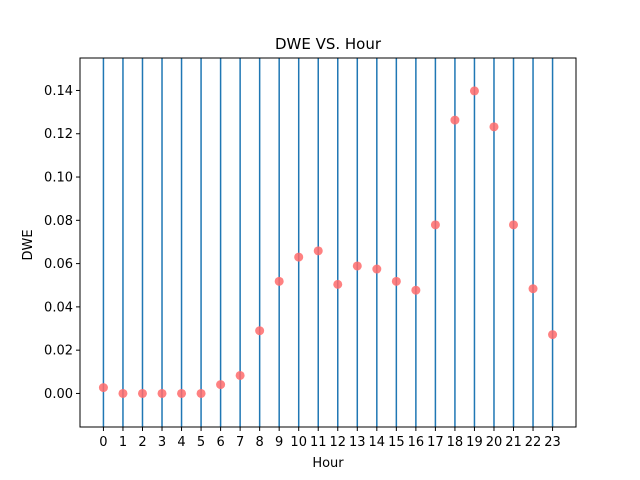 The width and height of the screenshot is (640, 480). I want to click on x-axis-title: Hour, so click(328, 463).